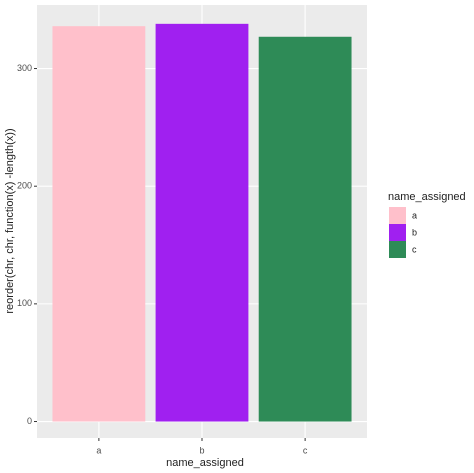  I want to click on y-tick-label: 0, so click(29, 421).